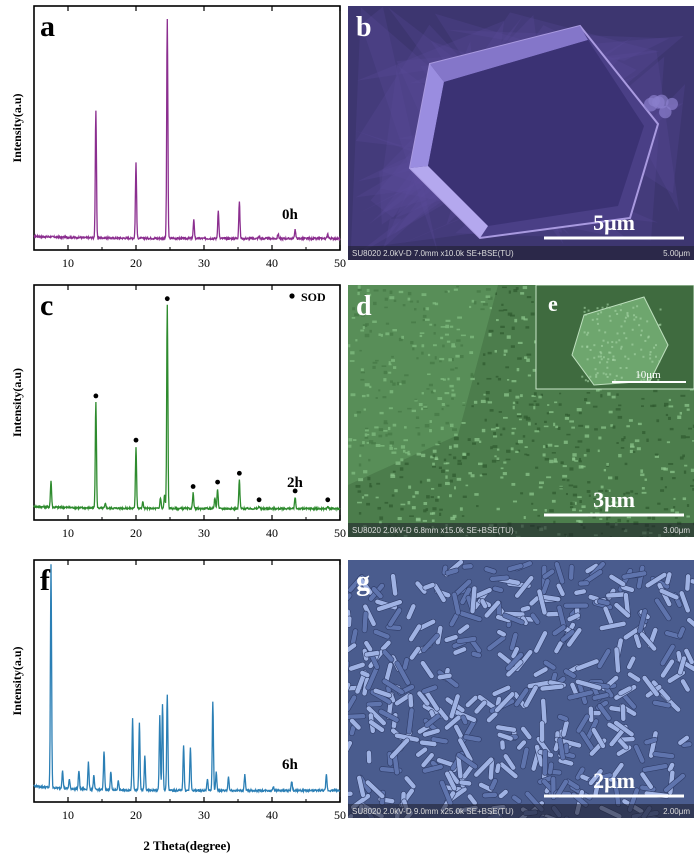 The width and height of the screenshot is (700, 859). I want to click on panel-letter-c: c, so click(46, 305).